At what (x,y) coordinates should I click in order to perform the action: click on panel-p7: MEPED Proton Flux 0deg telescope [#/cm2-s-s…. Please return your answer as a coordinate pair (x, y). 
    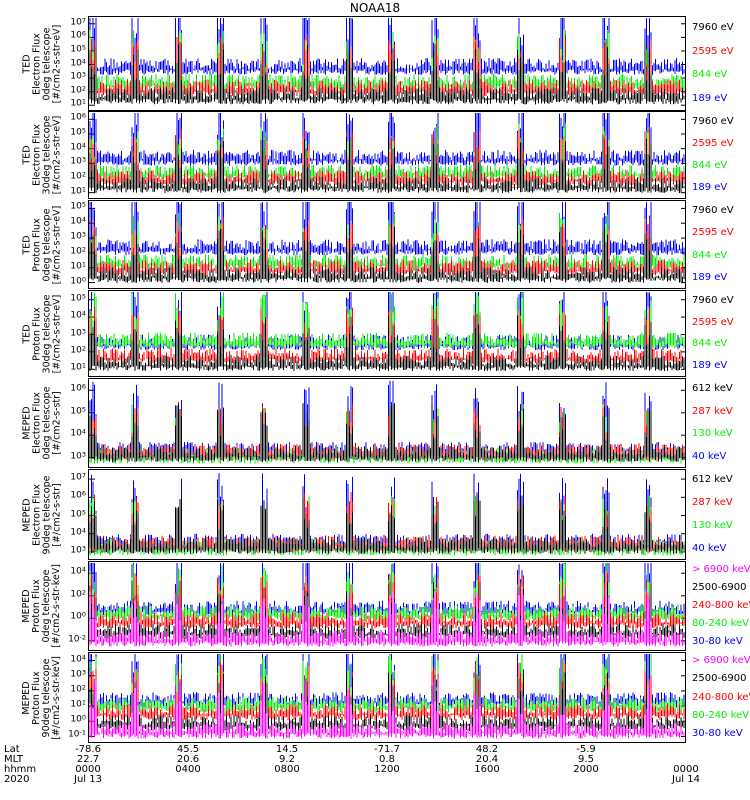
    Looking at the image, I should click on (375, 606).